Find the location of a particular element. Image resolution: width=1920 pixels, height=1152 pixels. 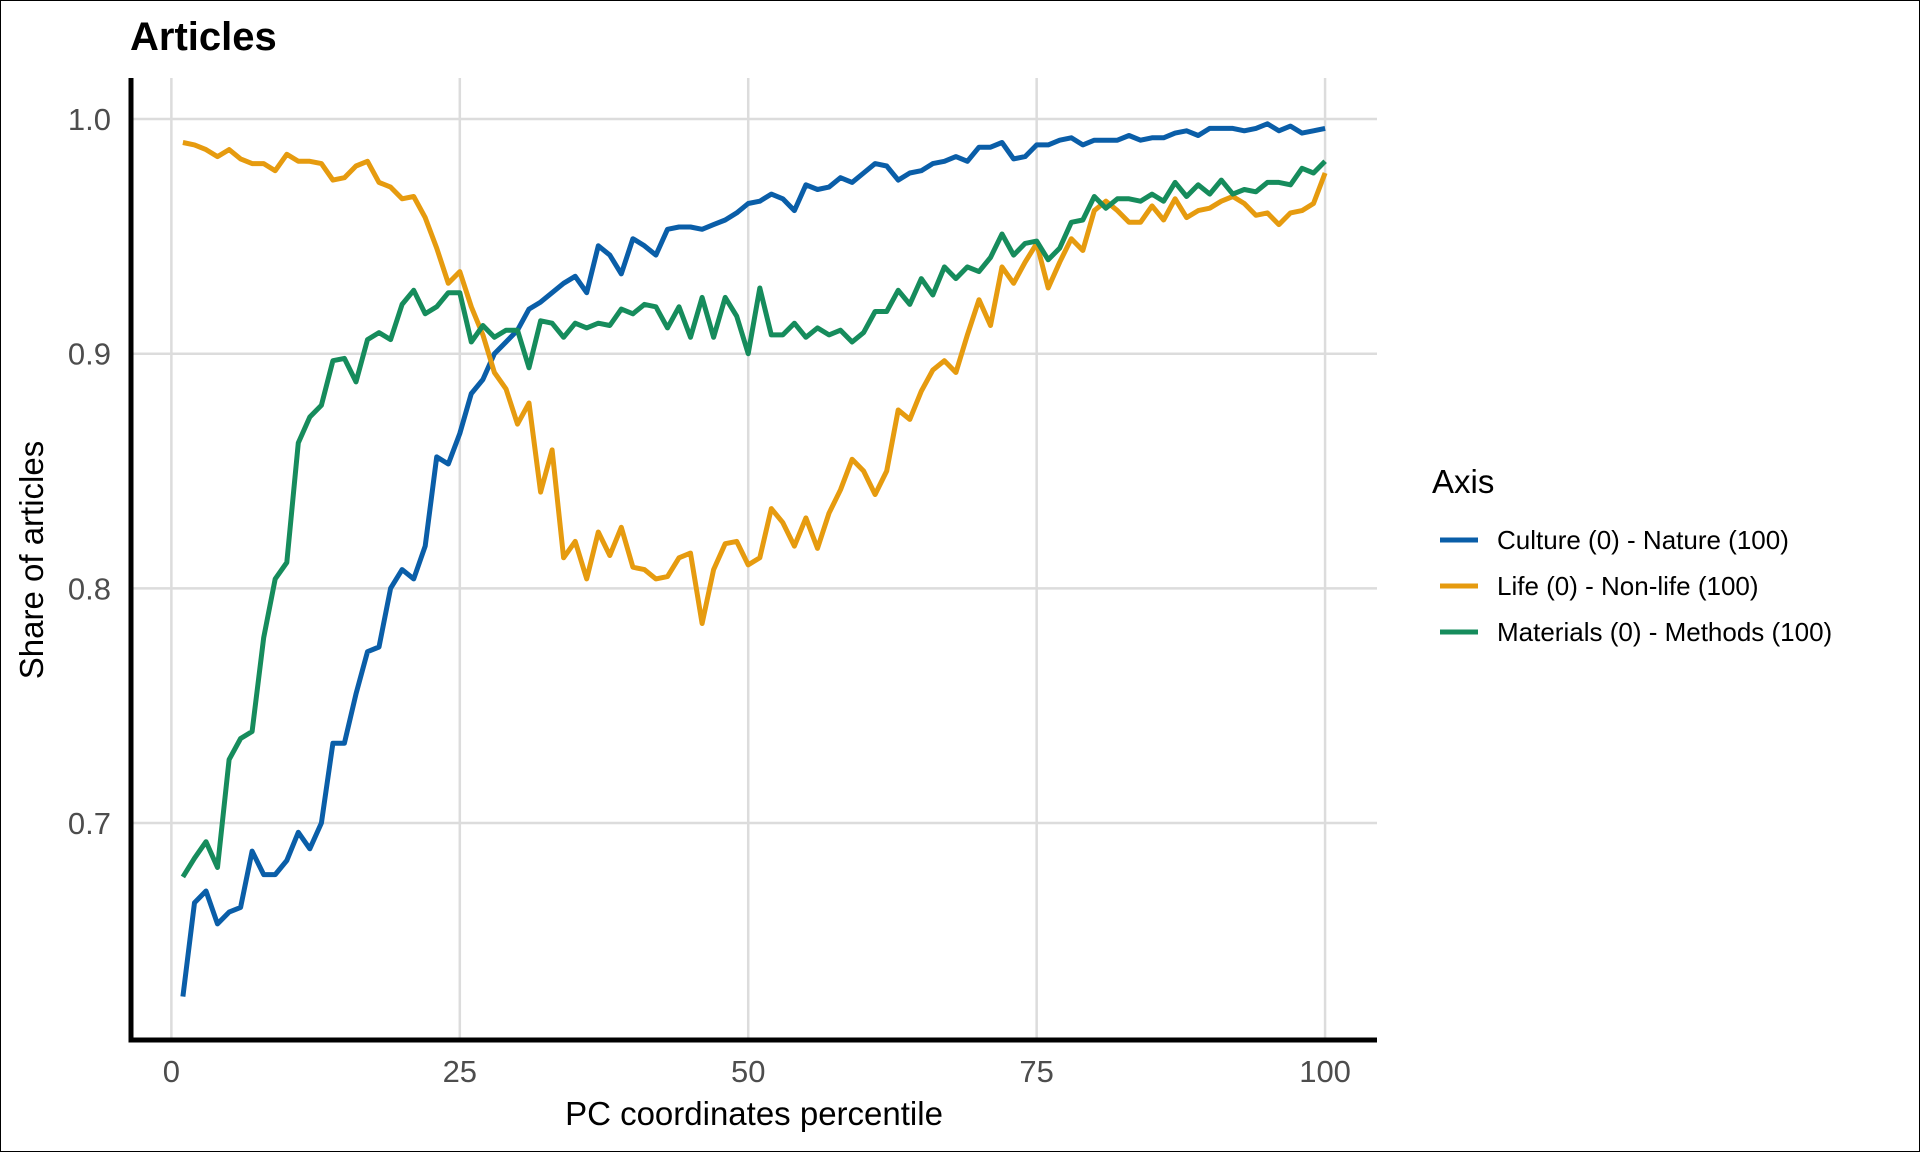

y-tick-label: 0.7 is located at coordinates (89, 823).